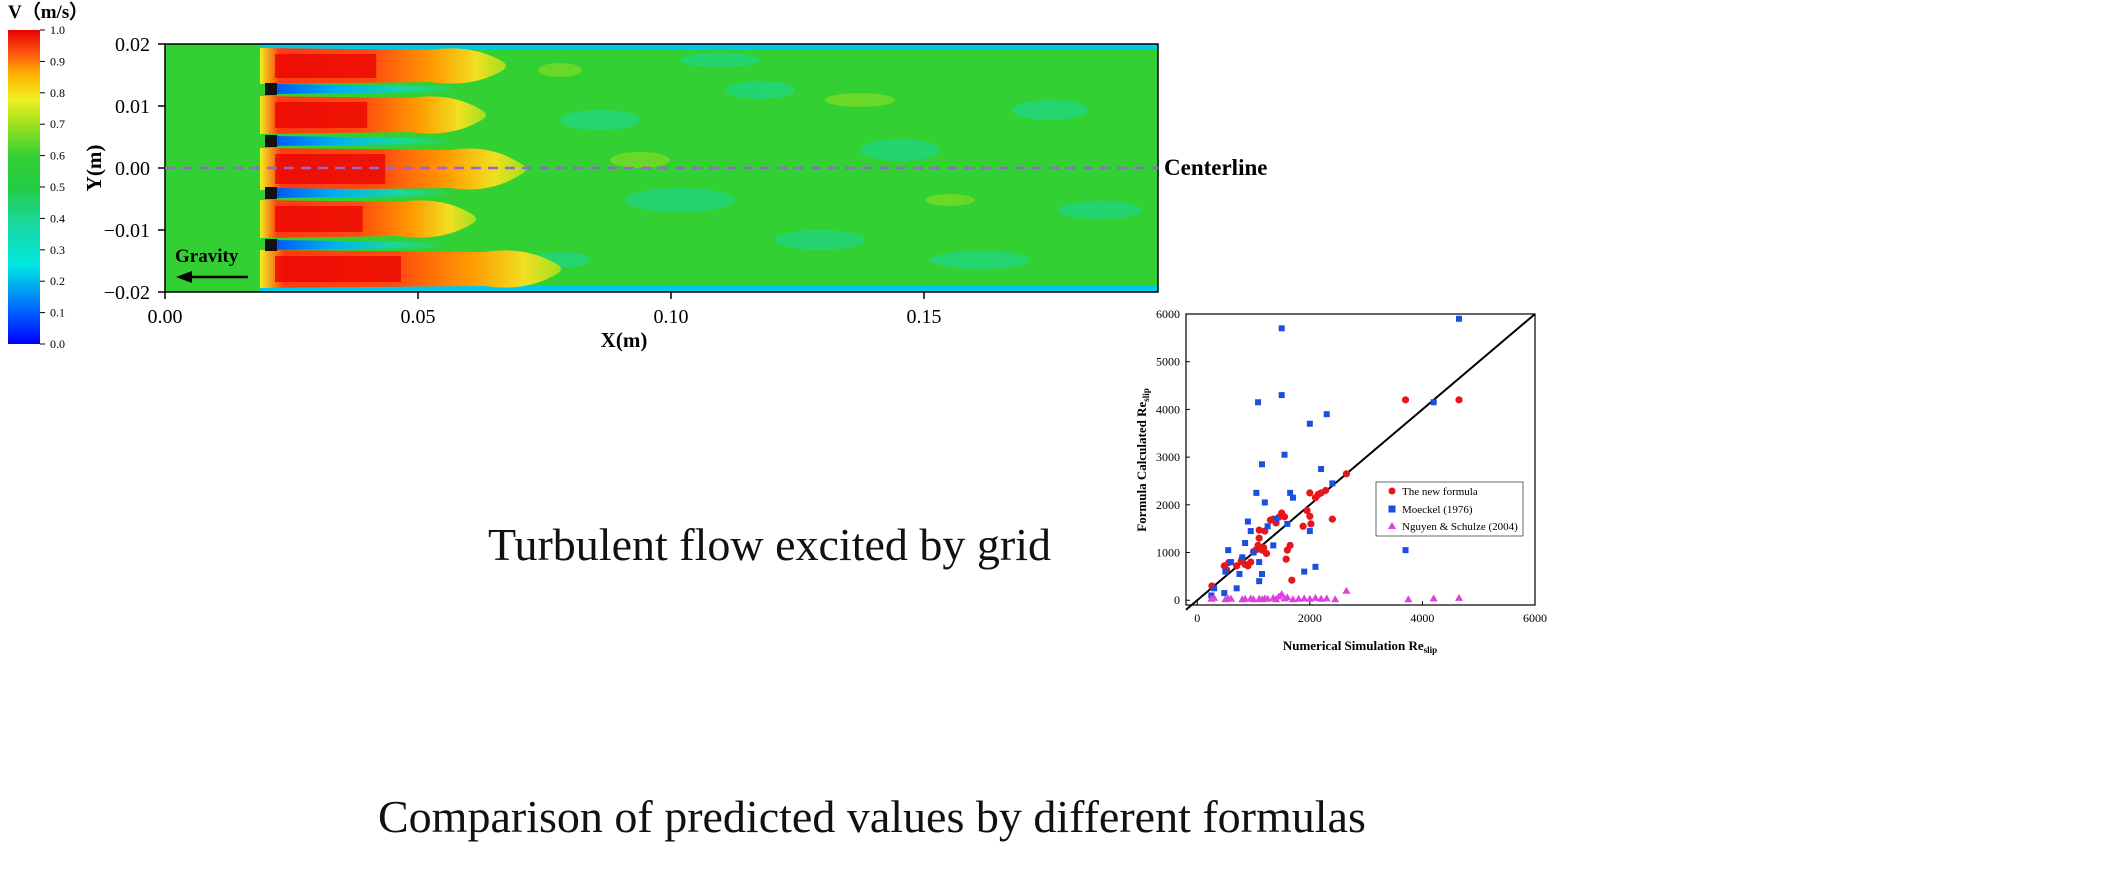 This screenshot has width=2122, height=886. What do you see at coordinates (271, 89) in the screenshot?
I see `grid-bar` at bounding box center [271, 89].